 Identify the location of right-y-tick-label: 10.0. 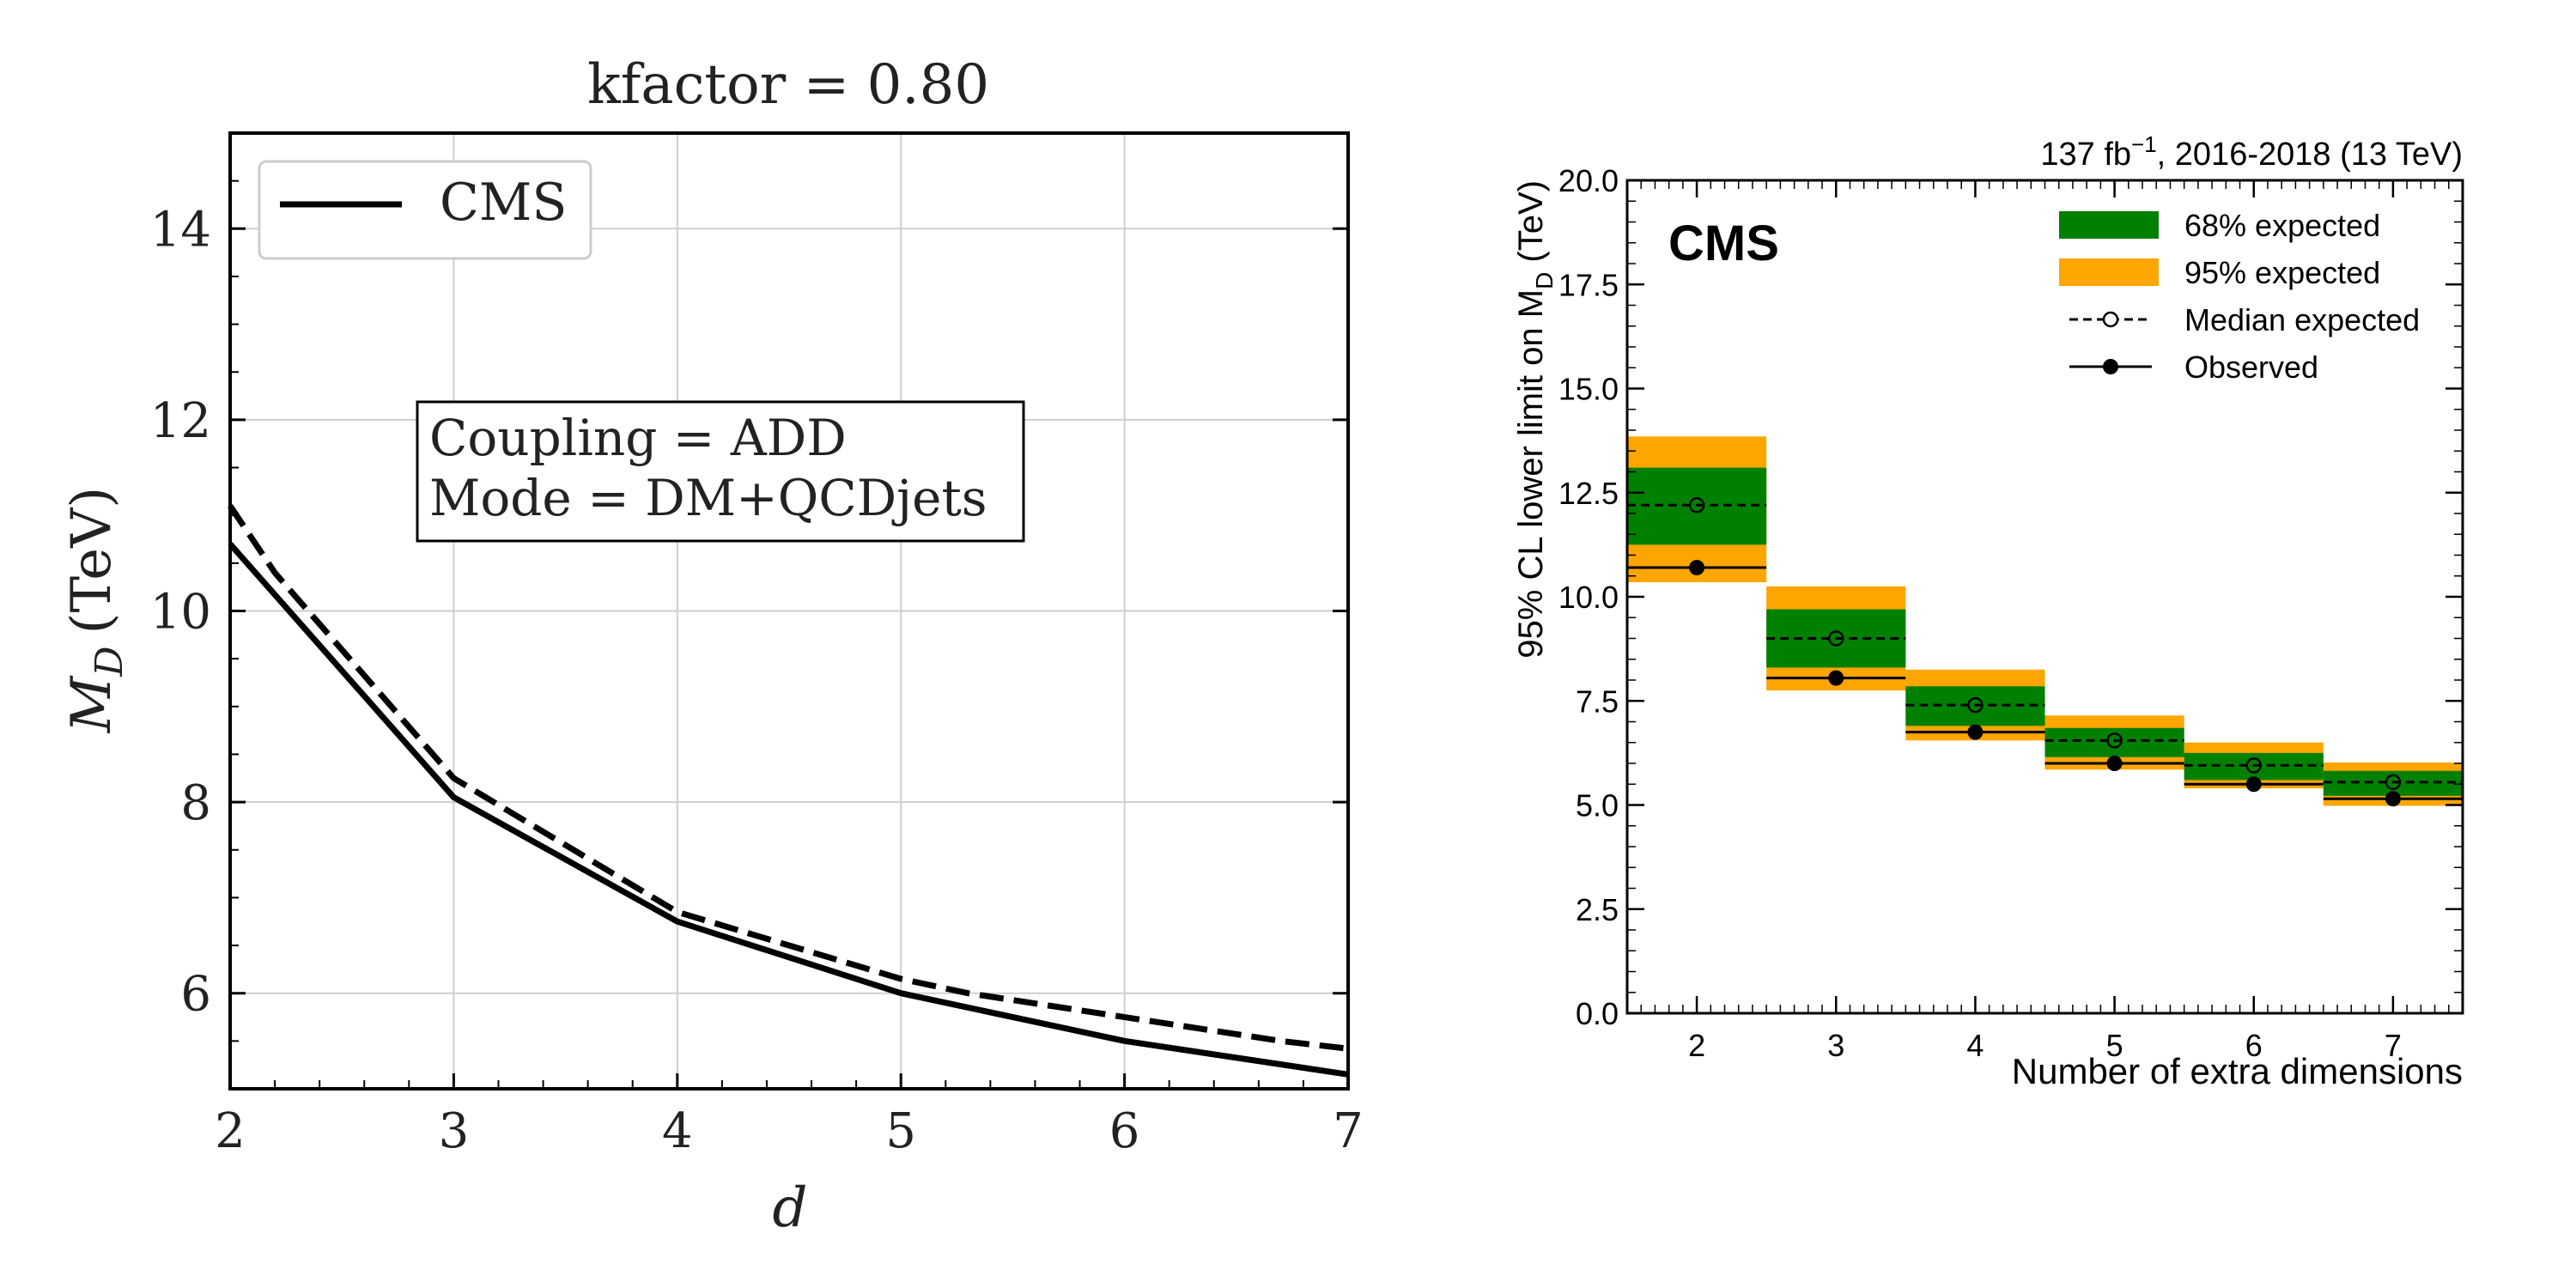
(1588, 597).